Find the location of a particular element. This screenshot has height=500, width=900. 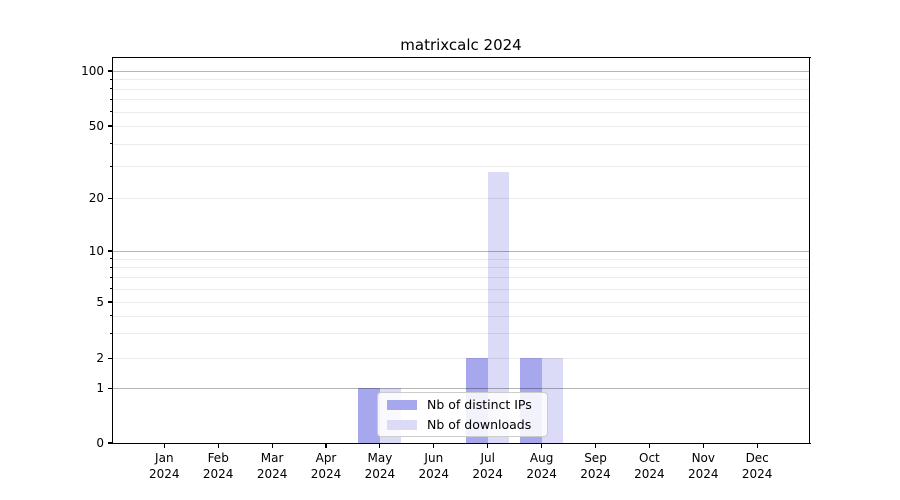

legend-label-distinct-ips: Nb of distinct IPs is located at coordinates (479, 404).